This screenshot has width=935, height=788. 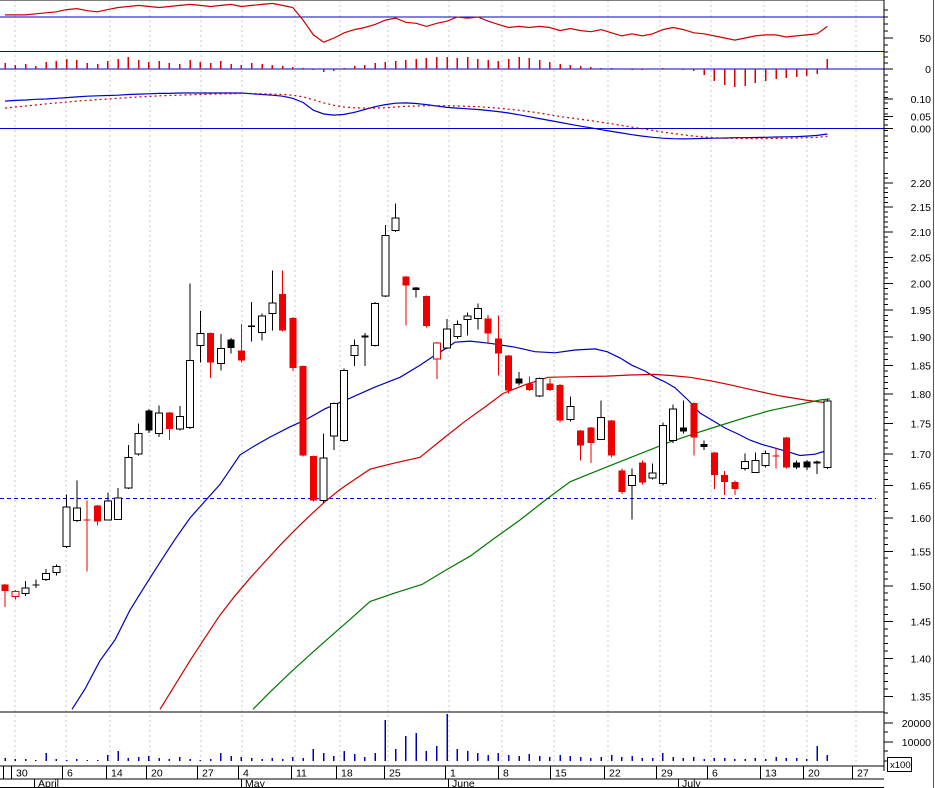 What do you see at coordinates (771, 774) in the screenshot?
I see `svg-text: 13` at bounding box center [771, 774].